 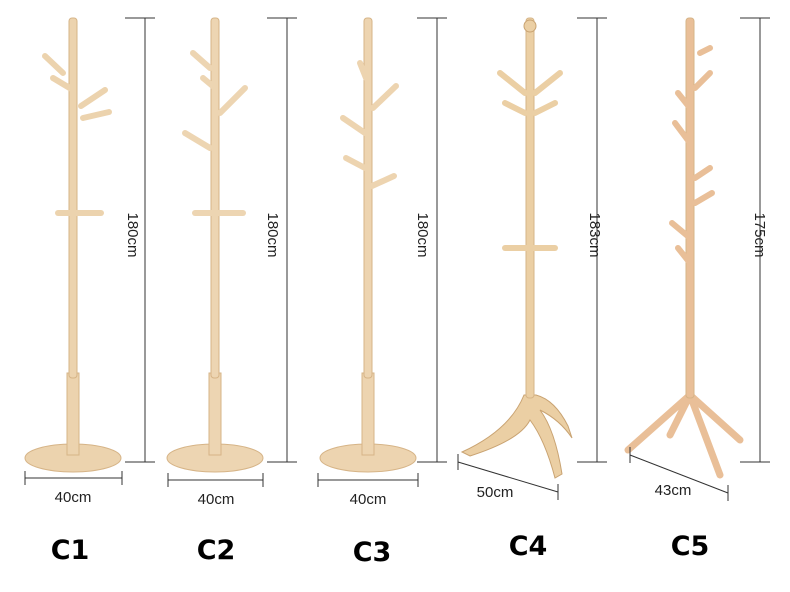 What do you see at coordinates (530, 26) in the screenshot?
I see `rack-finial` at bounding box center [530, 26].